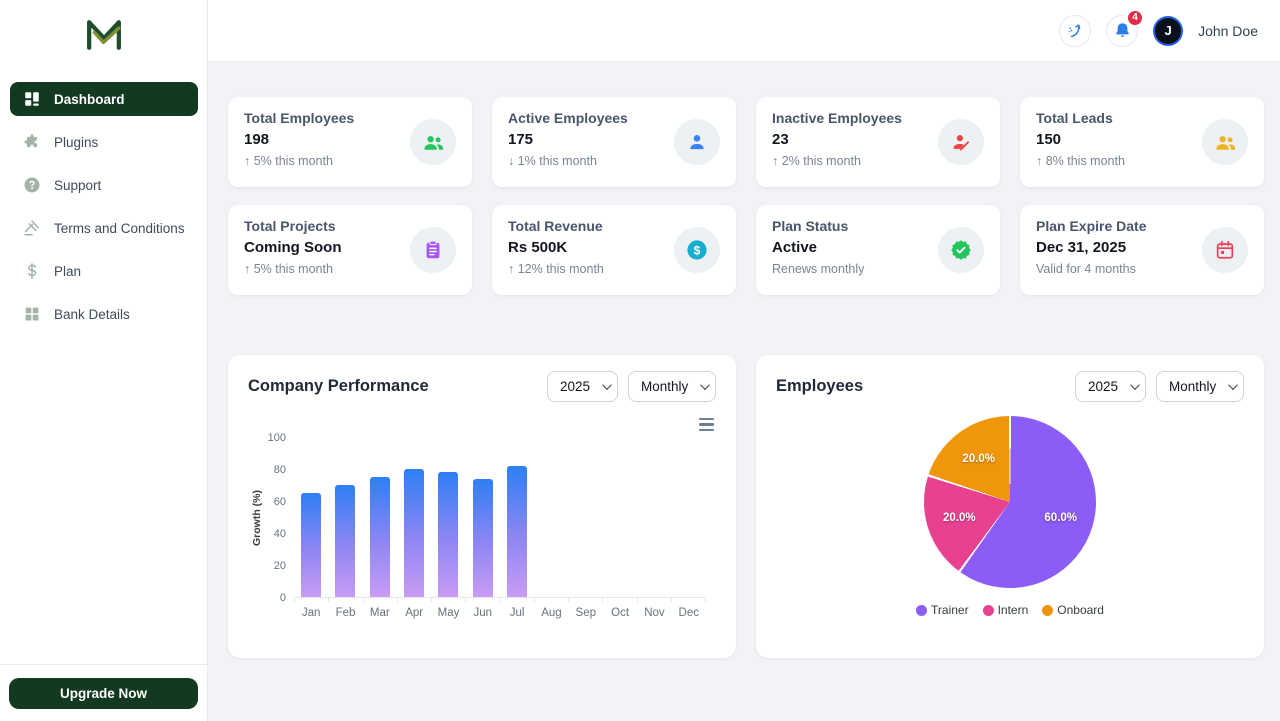  I want to click on stat-card-value: Coming Soon, so click(293, 247).